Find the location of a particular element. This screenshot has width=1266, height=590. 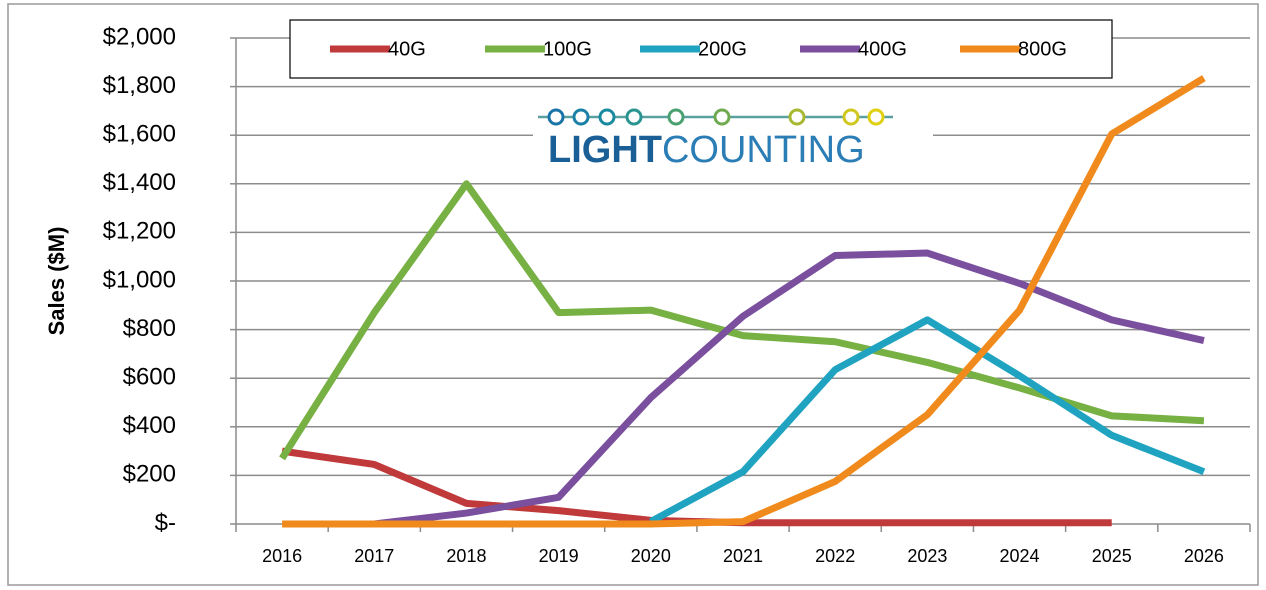

legend-label: 200G is located at coordinates (722, 49).